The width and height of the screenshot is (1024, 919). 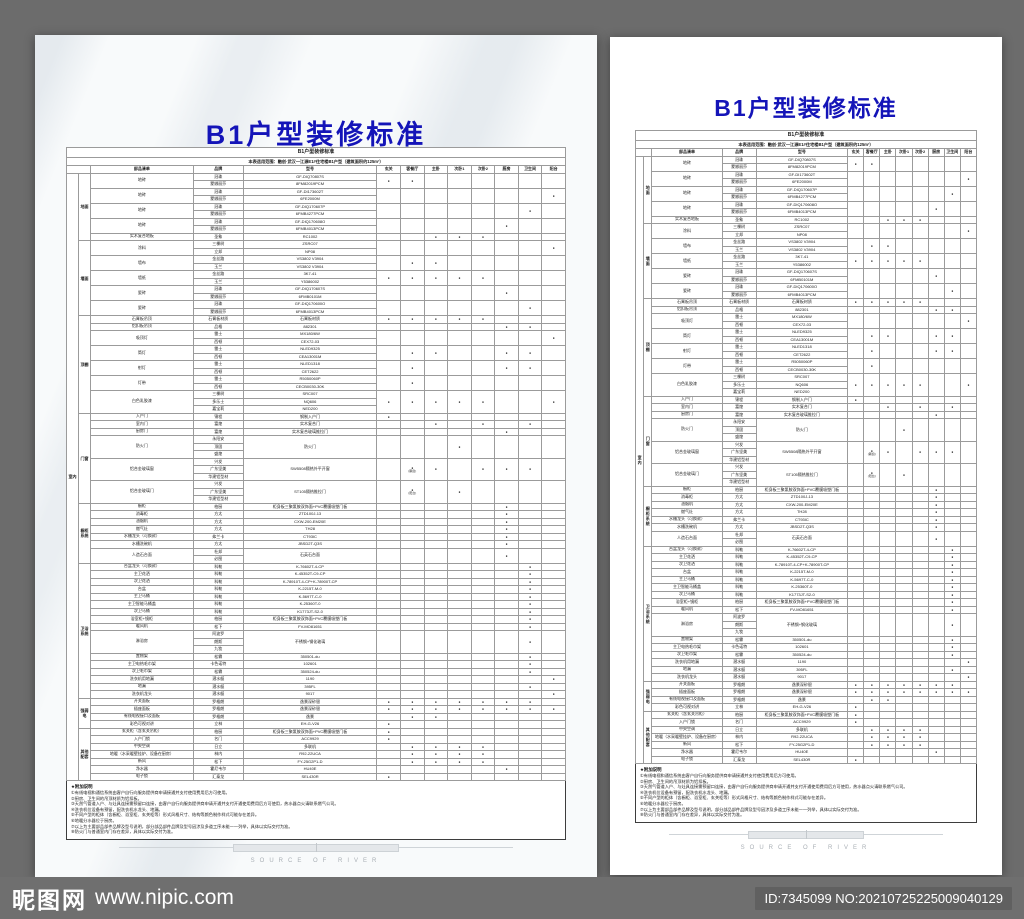 I want to click on category-cell: 开关面板, so click(x=687, y=684).